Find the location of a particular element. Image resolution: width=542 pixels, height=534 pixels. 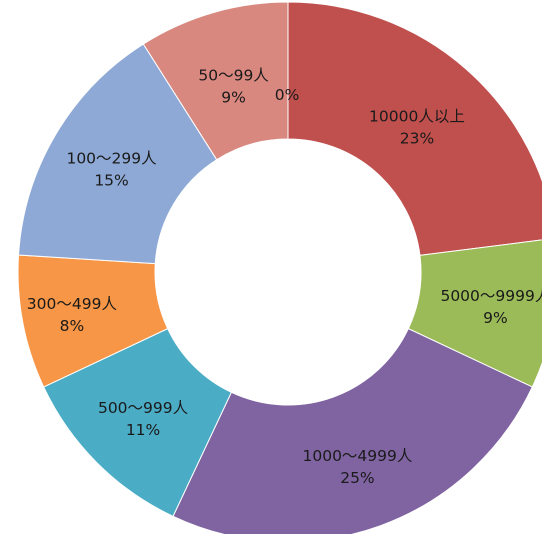

slice-label-1000-4999: 1000〜4999人 25% is located at coordinates (357, 467).